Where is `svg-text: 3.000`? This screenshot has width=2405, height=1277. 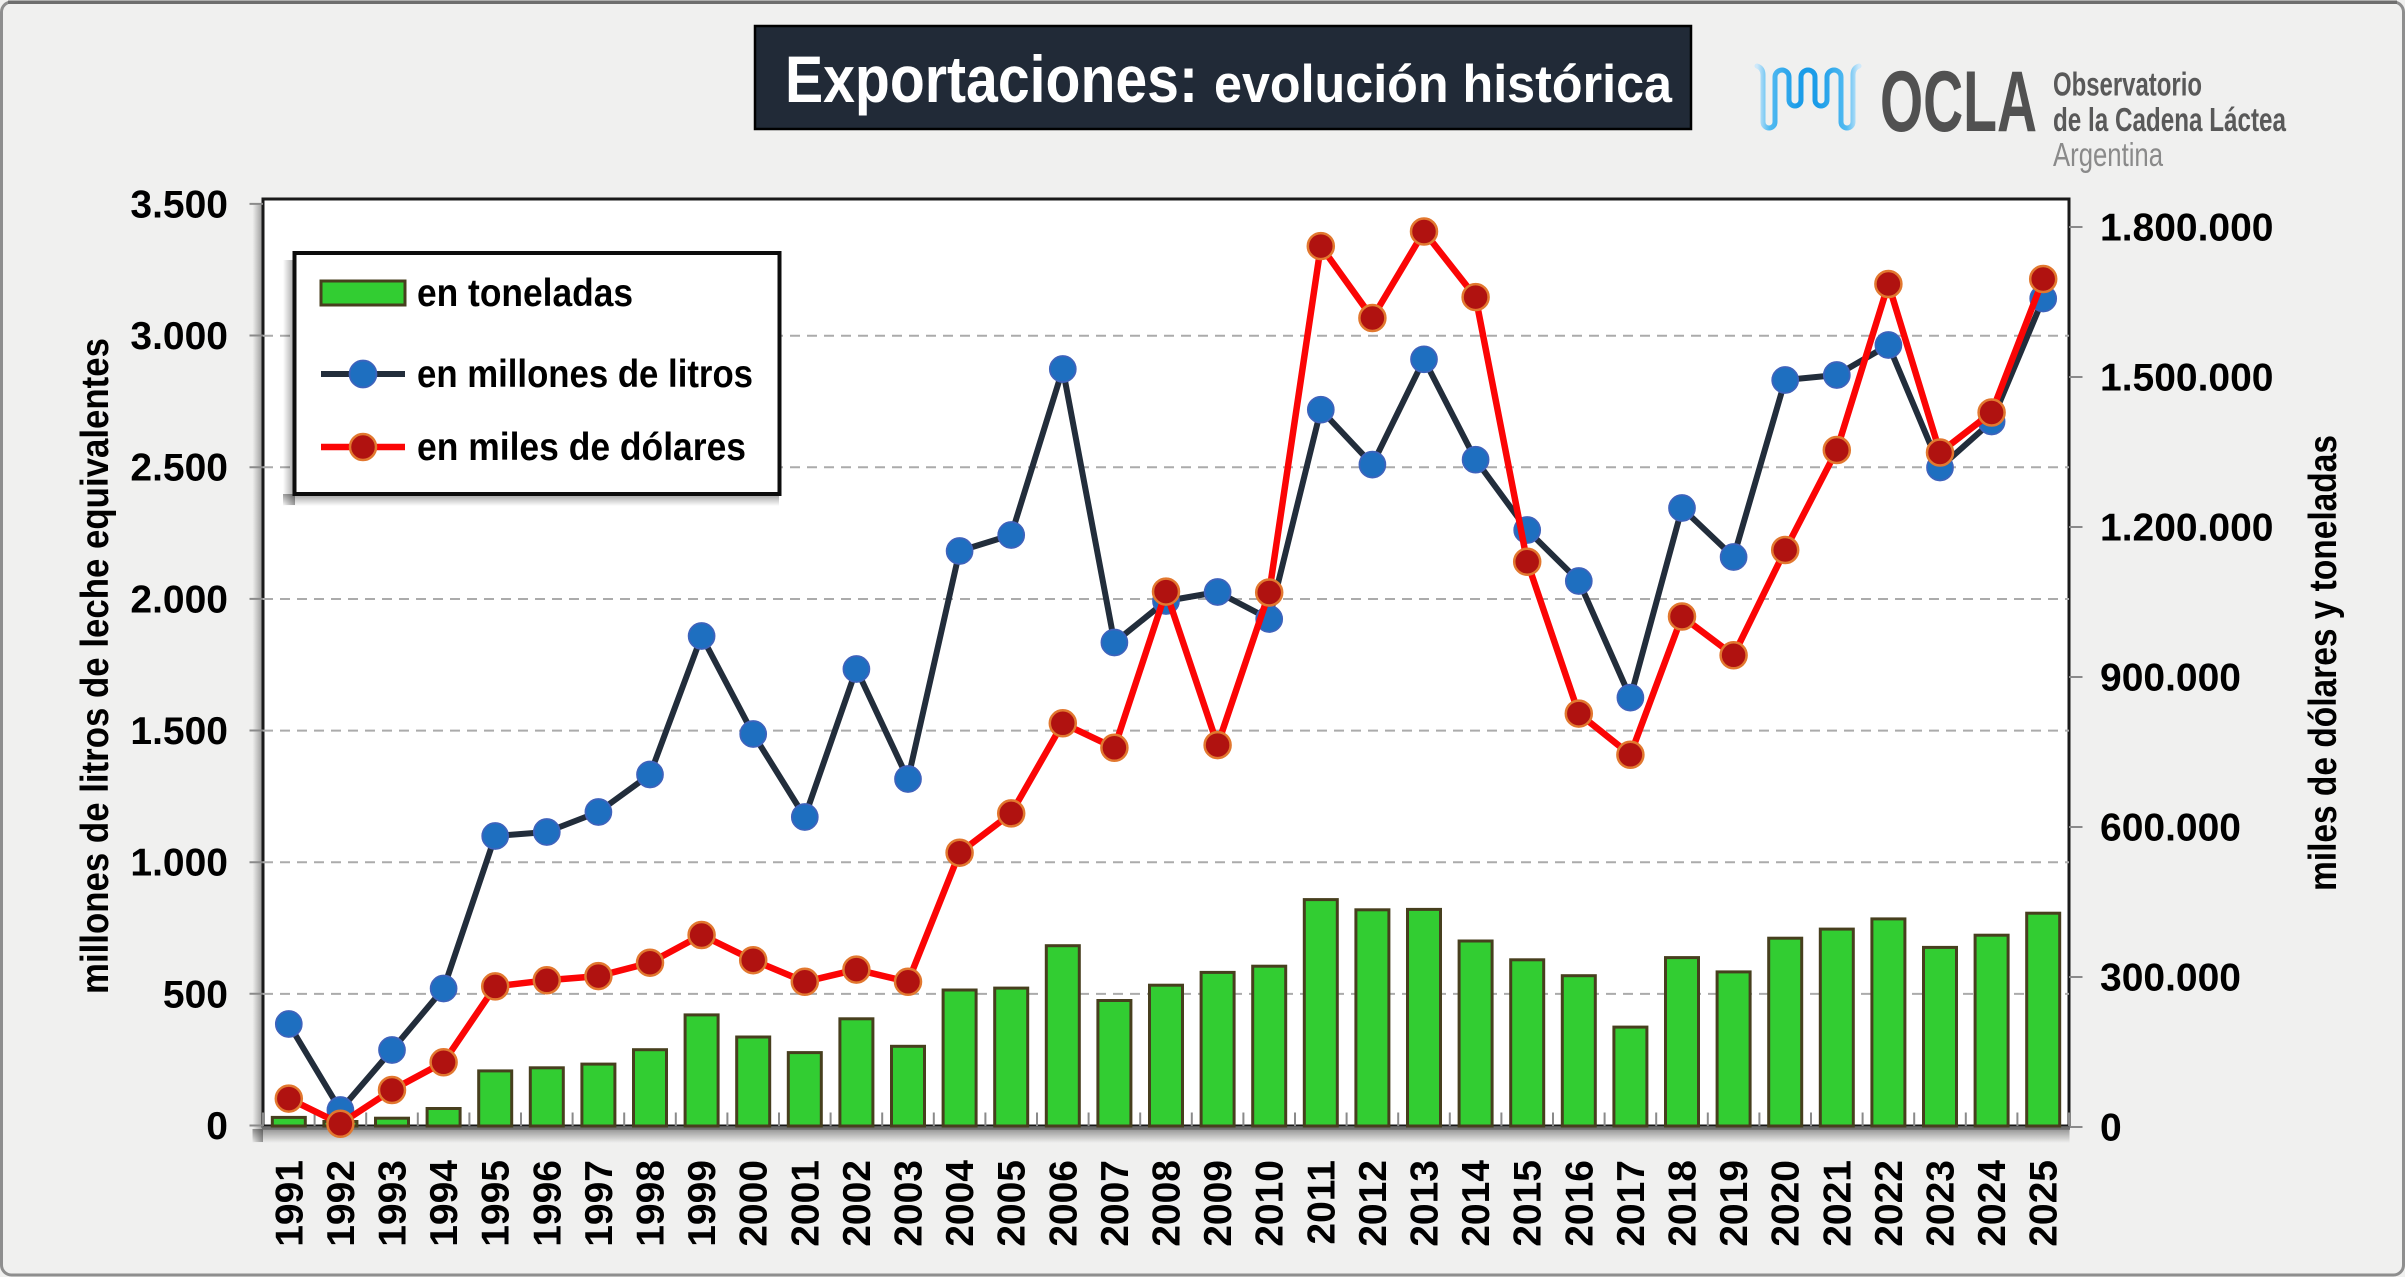 svg-text: 3.000 is located at coordinates (179, 336).